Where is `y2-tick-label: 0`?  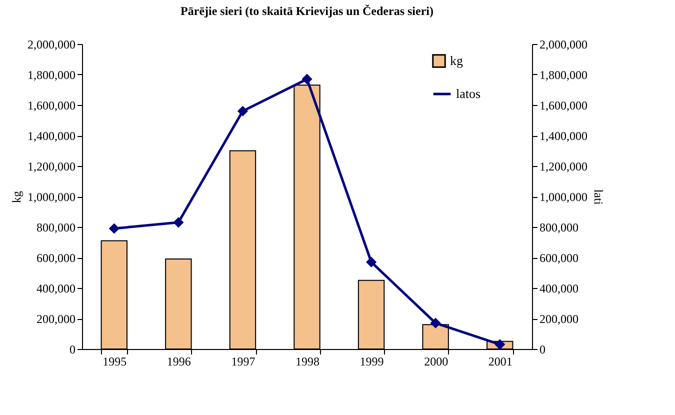 y2-tick-label: 0 is located at coordinates (543, 349).